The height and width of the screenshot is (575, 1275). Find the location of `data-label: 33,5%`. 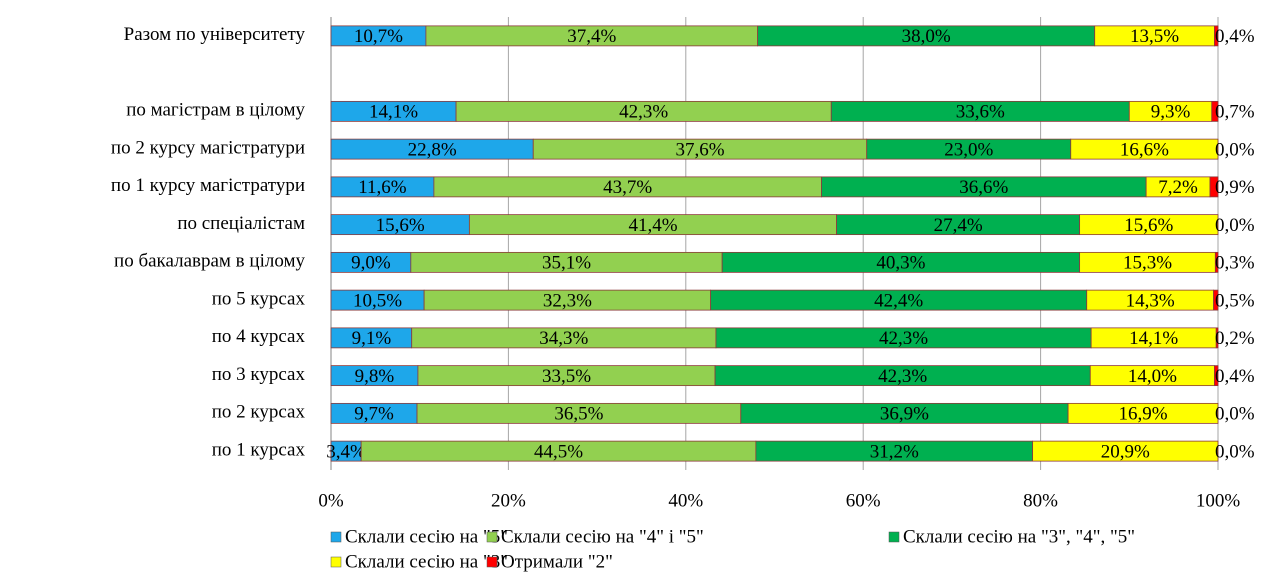

data-label: 33,5% is located at coordinates (566, 376).